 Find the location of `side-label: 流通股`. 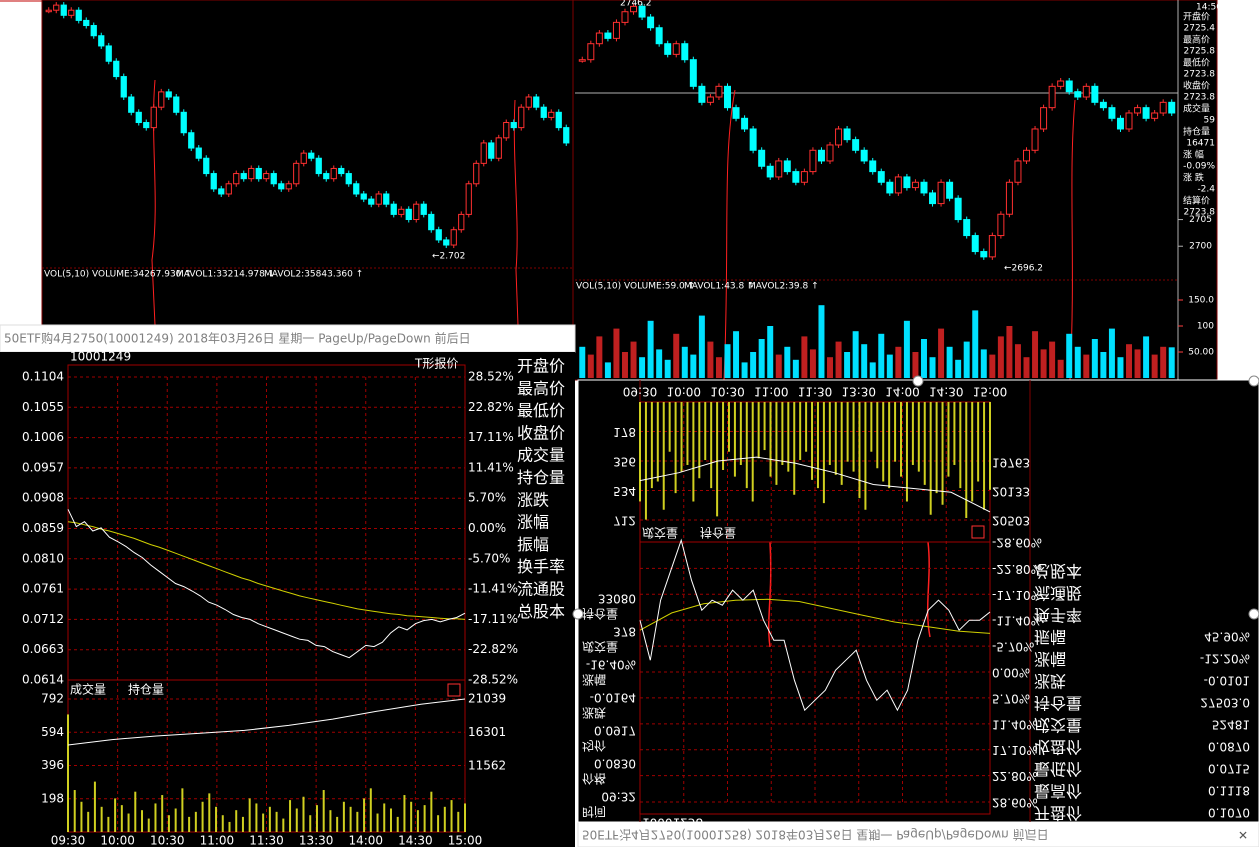

side-label: 流通股 is located at coordinates (541, 589).